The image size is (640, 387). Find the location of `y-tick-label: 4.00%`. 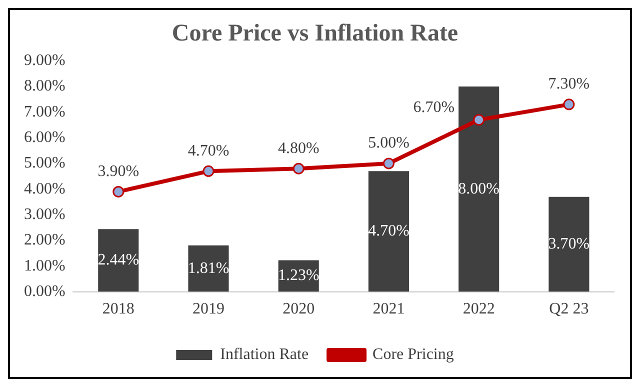

y-tick-label: 4.00% is located at coordinates (45, 189).